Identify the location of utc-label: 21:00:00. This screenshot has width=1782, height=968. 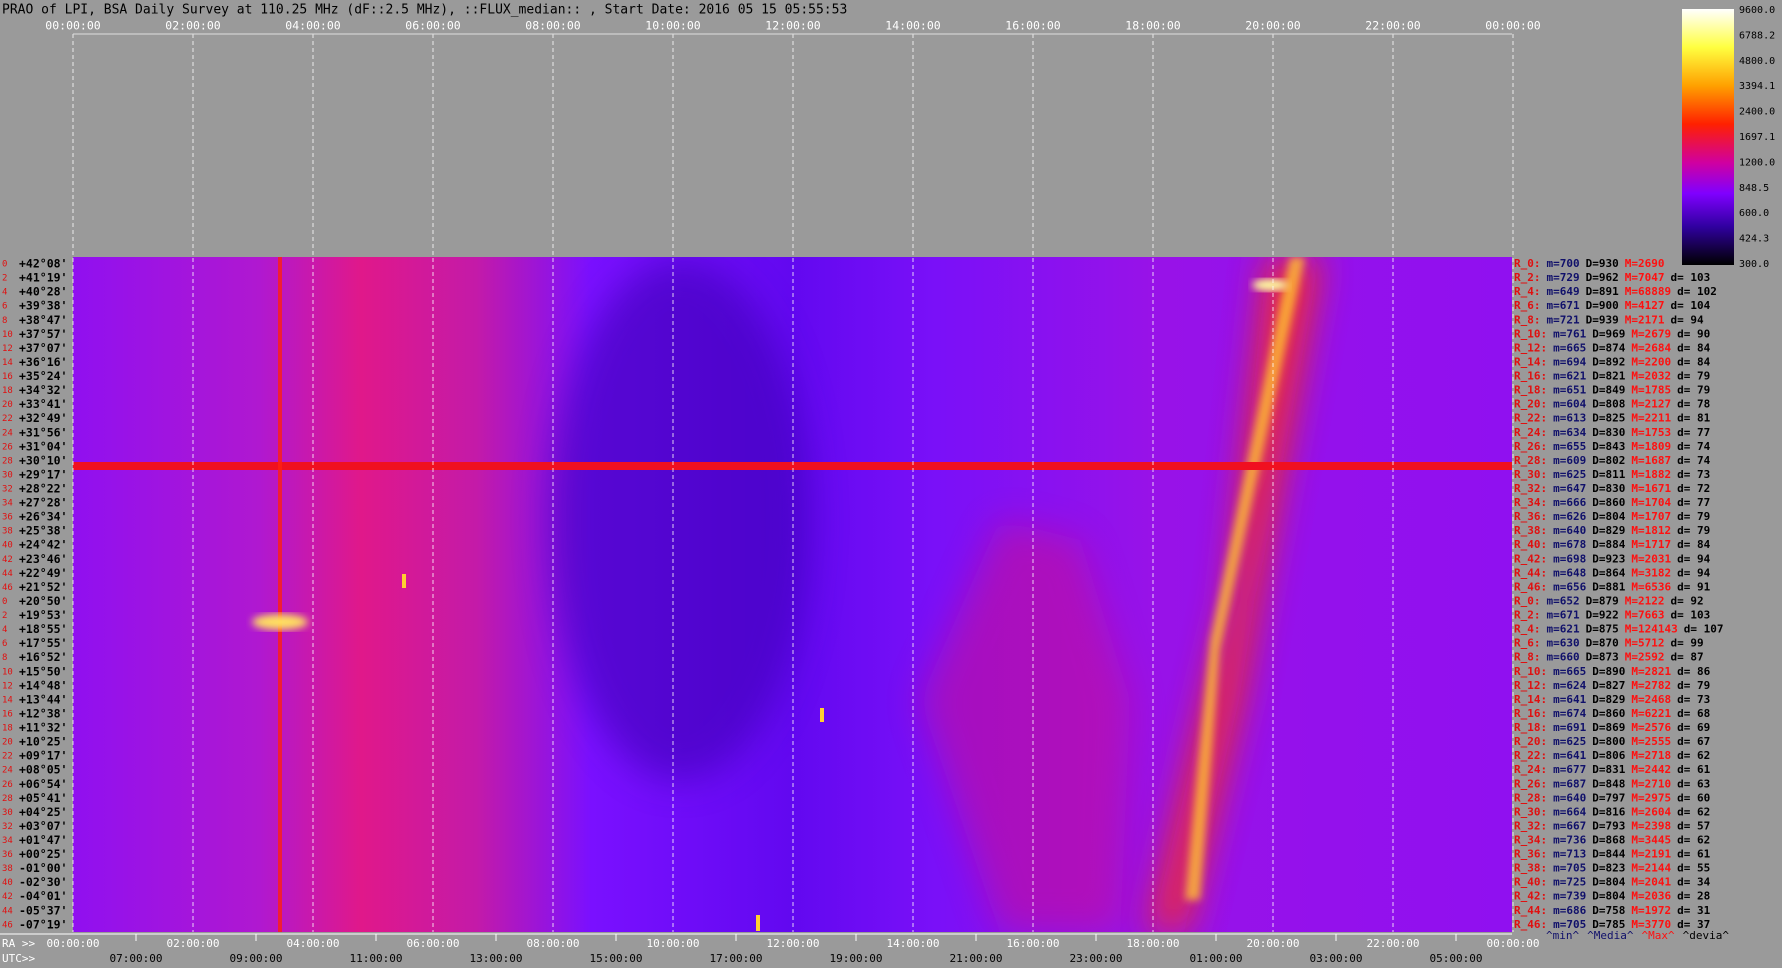
(976, 958).